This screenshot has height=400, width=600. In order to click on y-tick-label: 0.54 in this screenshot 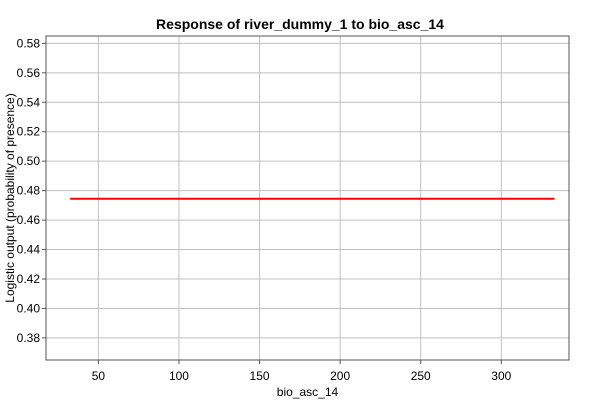, I will do `click(29, 102)`.